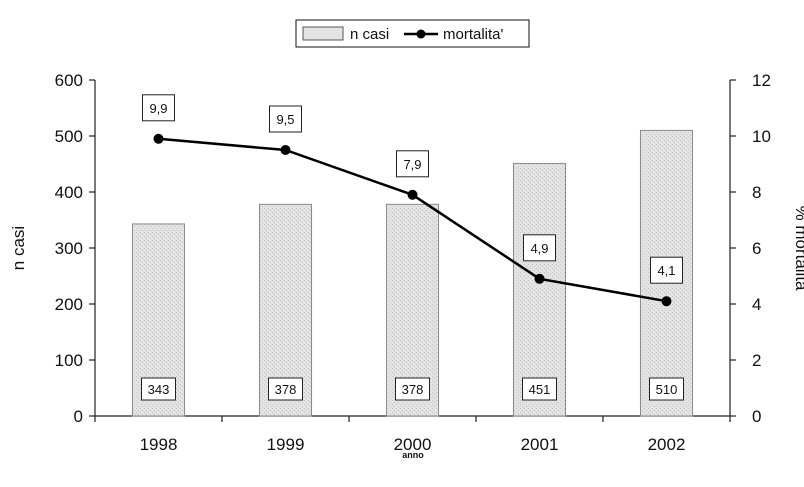 This screenshot has height=487, width=804. Describe the element at coordinates (421, 34) in the screenshot. I see `legend-line-marker` at that location.